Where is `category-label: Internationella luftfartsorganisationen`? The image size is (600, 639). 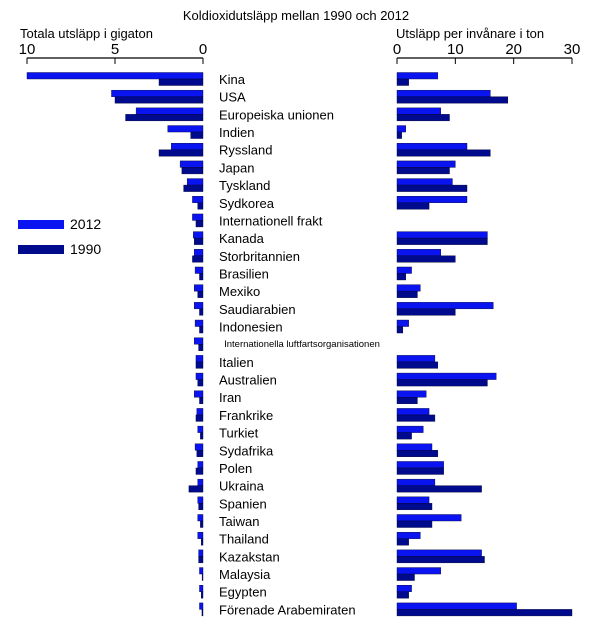 category-label: Internationella luftfartsorganisationen is located at coordinates (302, 344).